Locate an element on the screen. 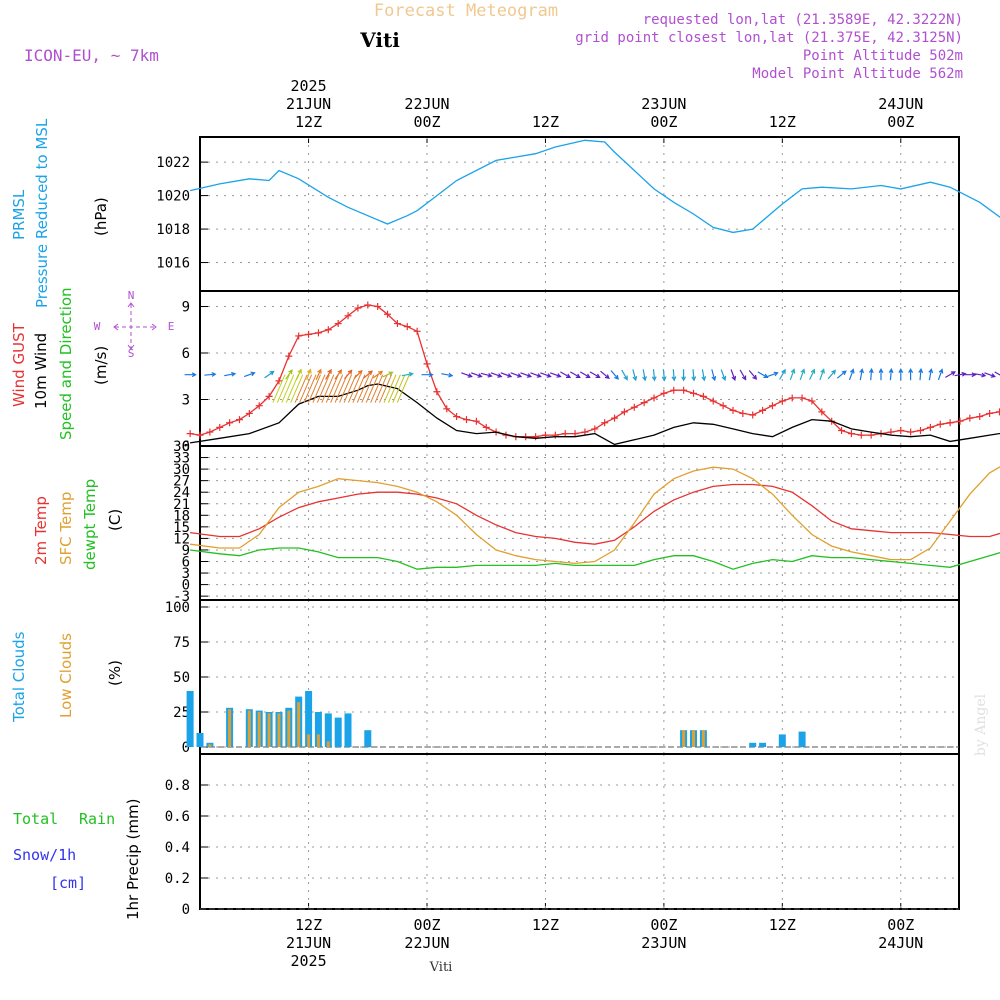  model-altitude: Model Point Altitude 562m is located at coordinates (857, 74).